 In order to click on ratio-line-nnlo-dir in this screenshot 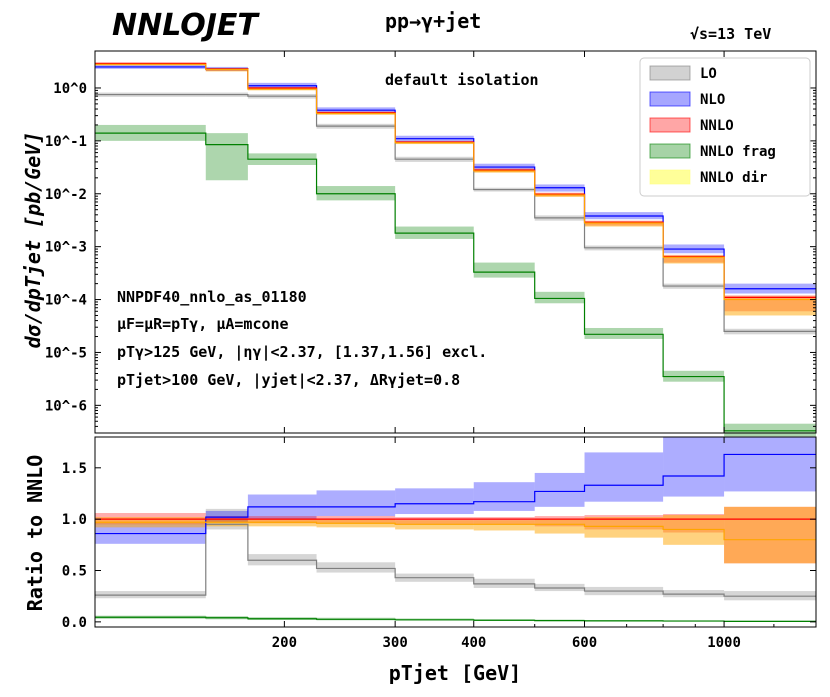, I will do `click(455, 531)`.